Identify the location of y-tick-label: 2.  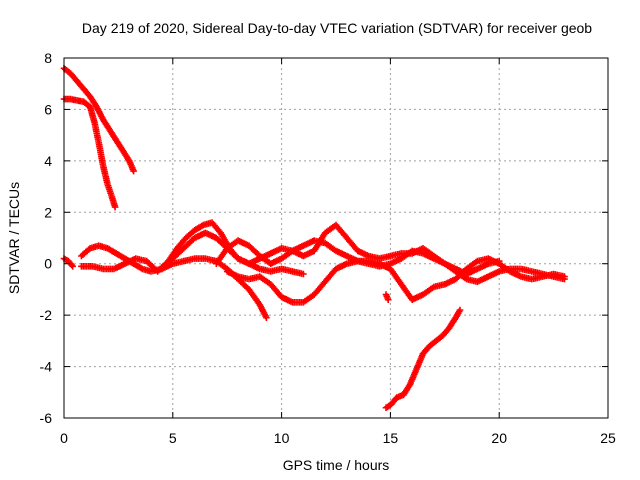
(48, 212).